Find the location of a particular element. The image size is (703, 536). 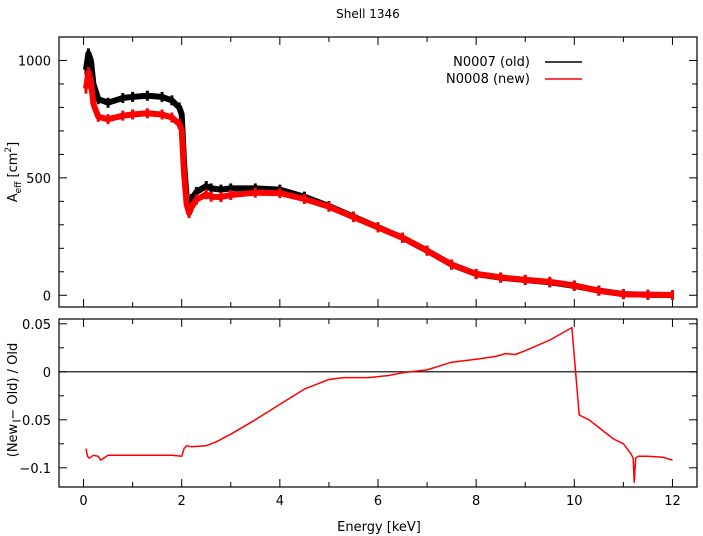

x-tick-label: 10 is located at coordinates (574, 501).